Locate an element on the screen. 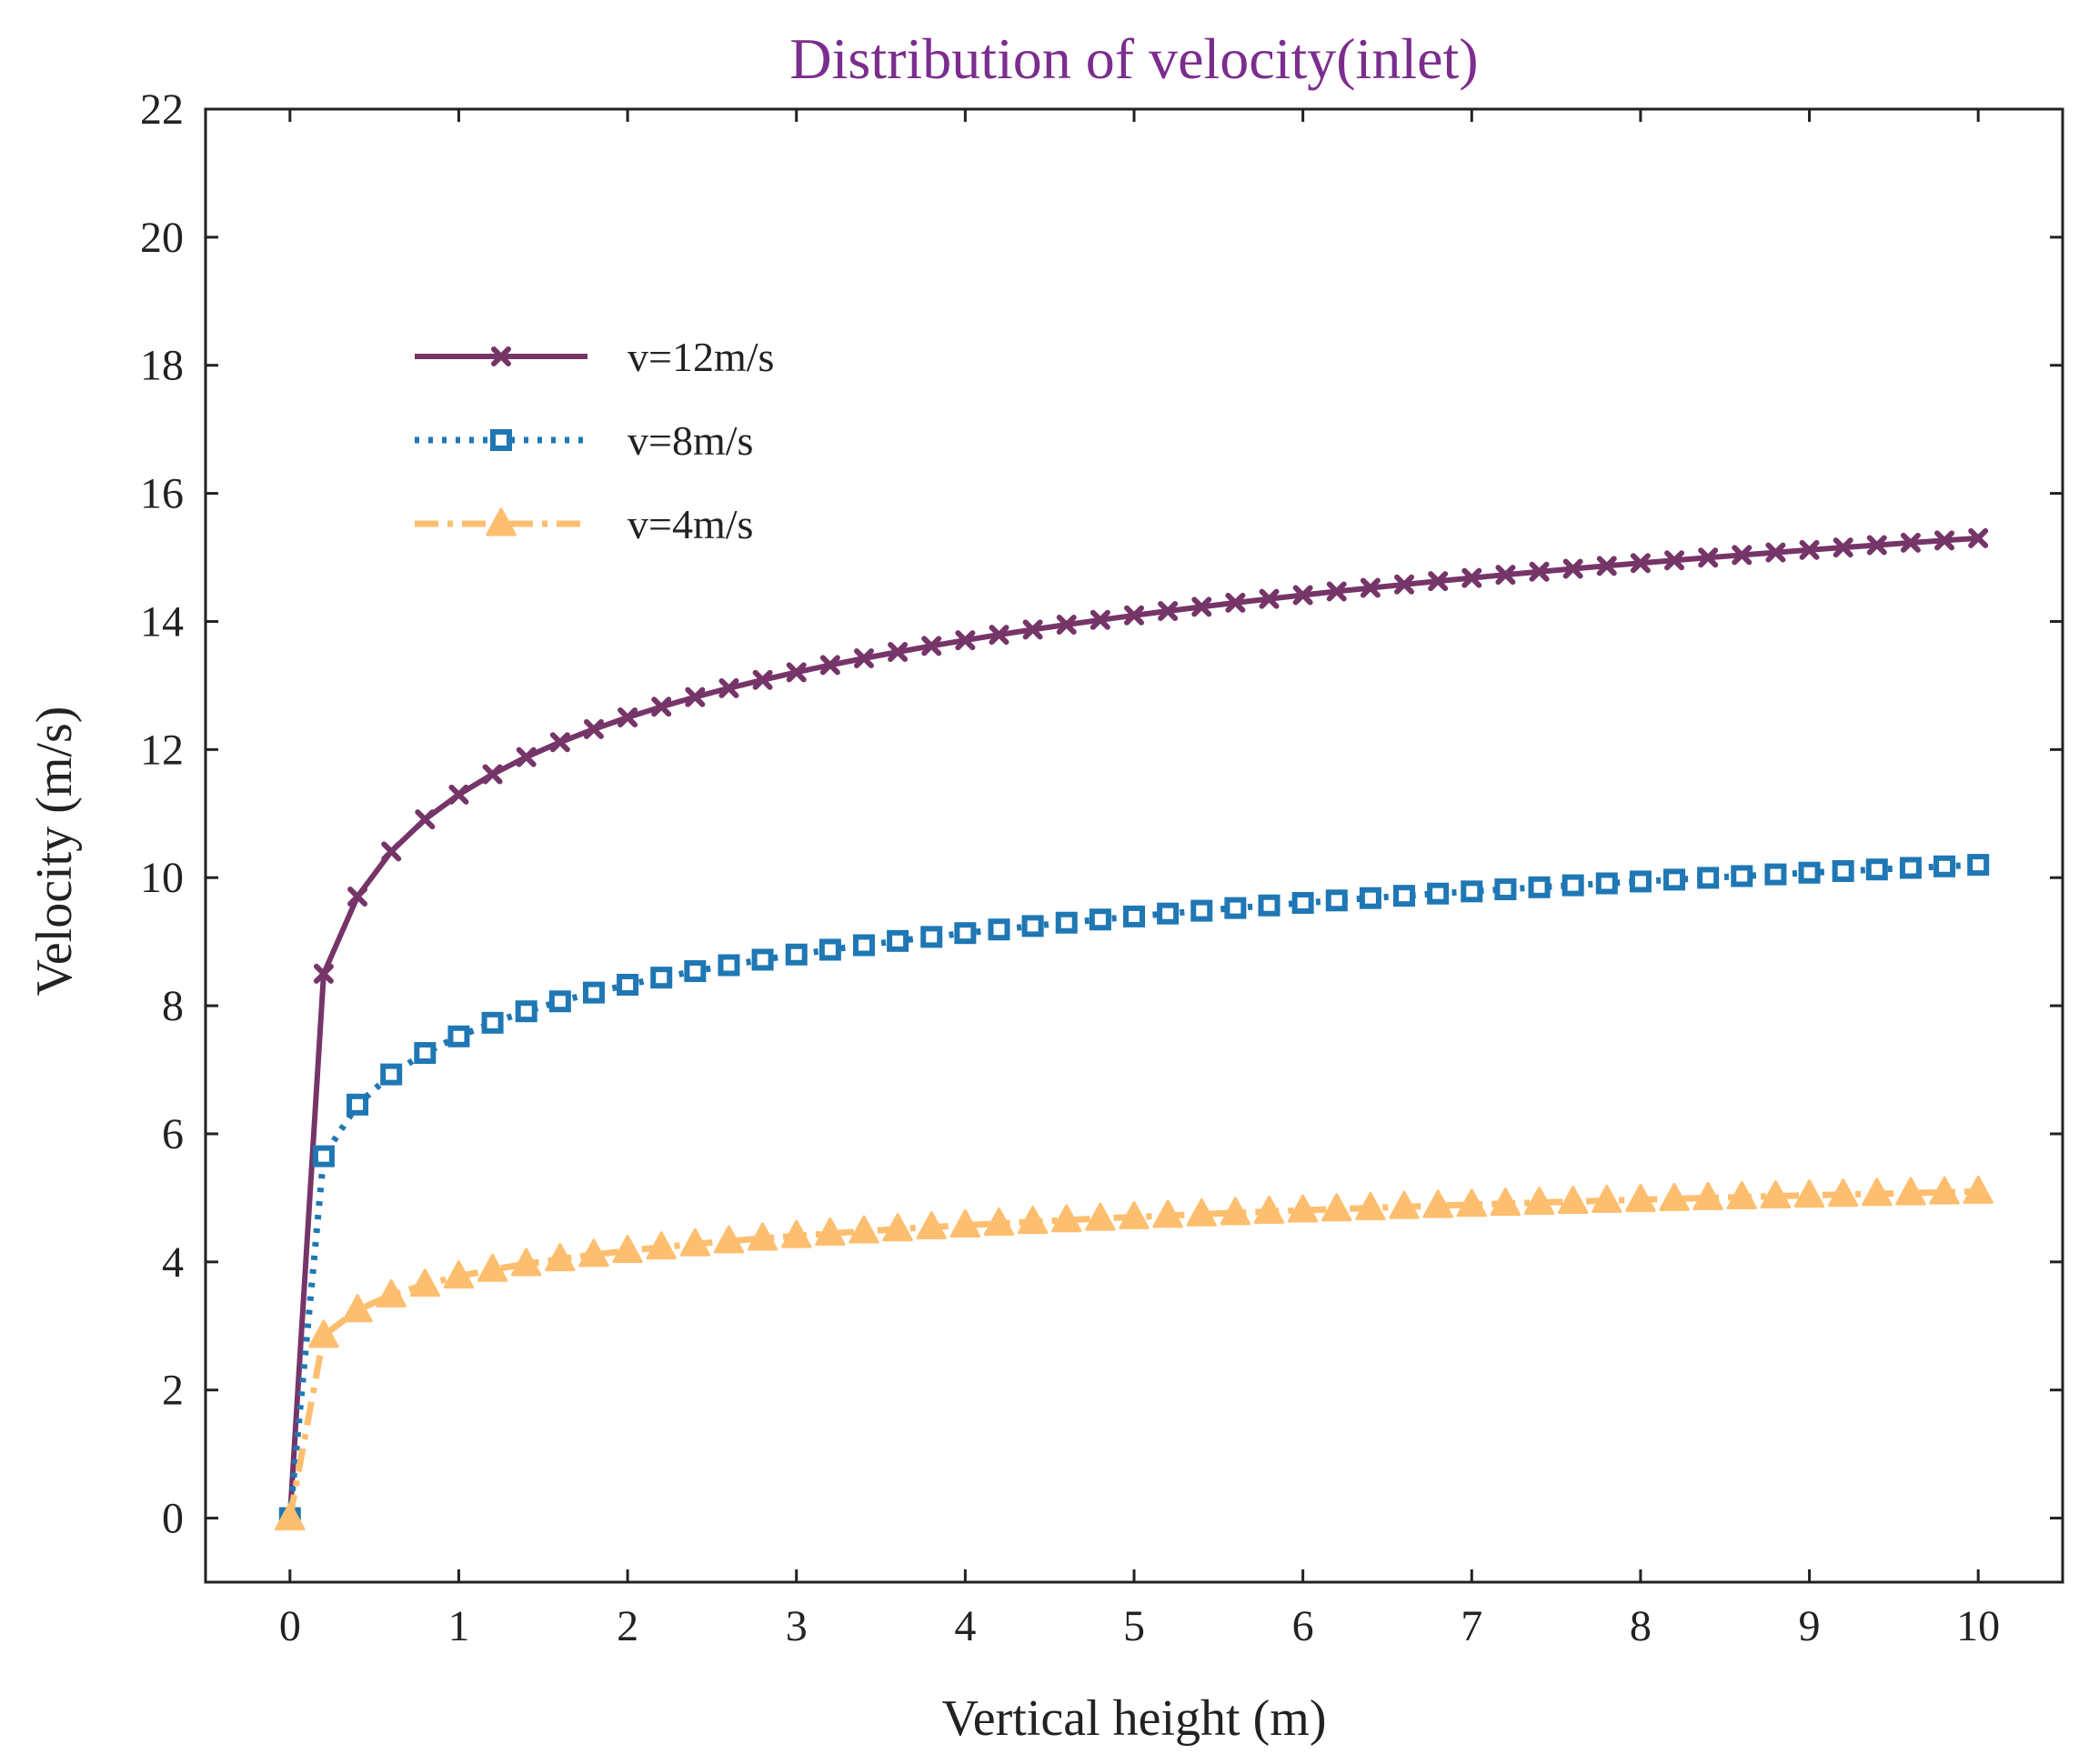 This screenshot has width=2099, height=1764. chart-title: Distribution of velocity(inlet) is located at coordinates (1134, 58).